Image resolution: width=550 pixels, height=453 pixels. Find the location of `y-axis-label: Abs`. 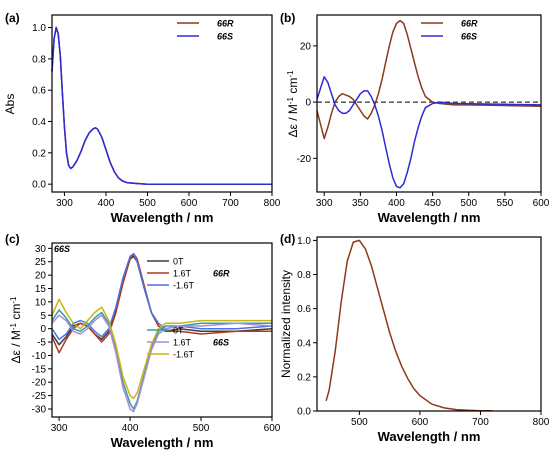

y-axis-label: Abs is located at coordinates (10, 104).